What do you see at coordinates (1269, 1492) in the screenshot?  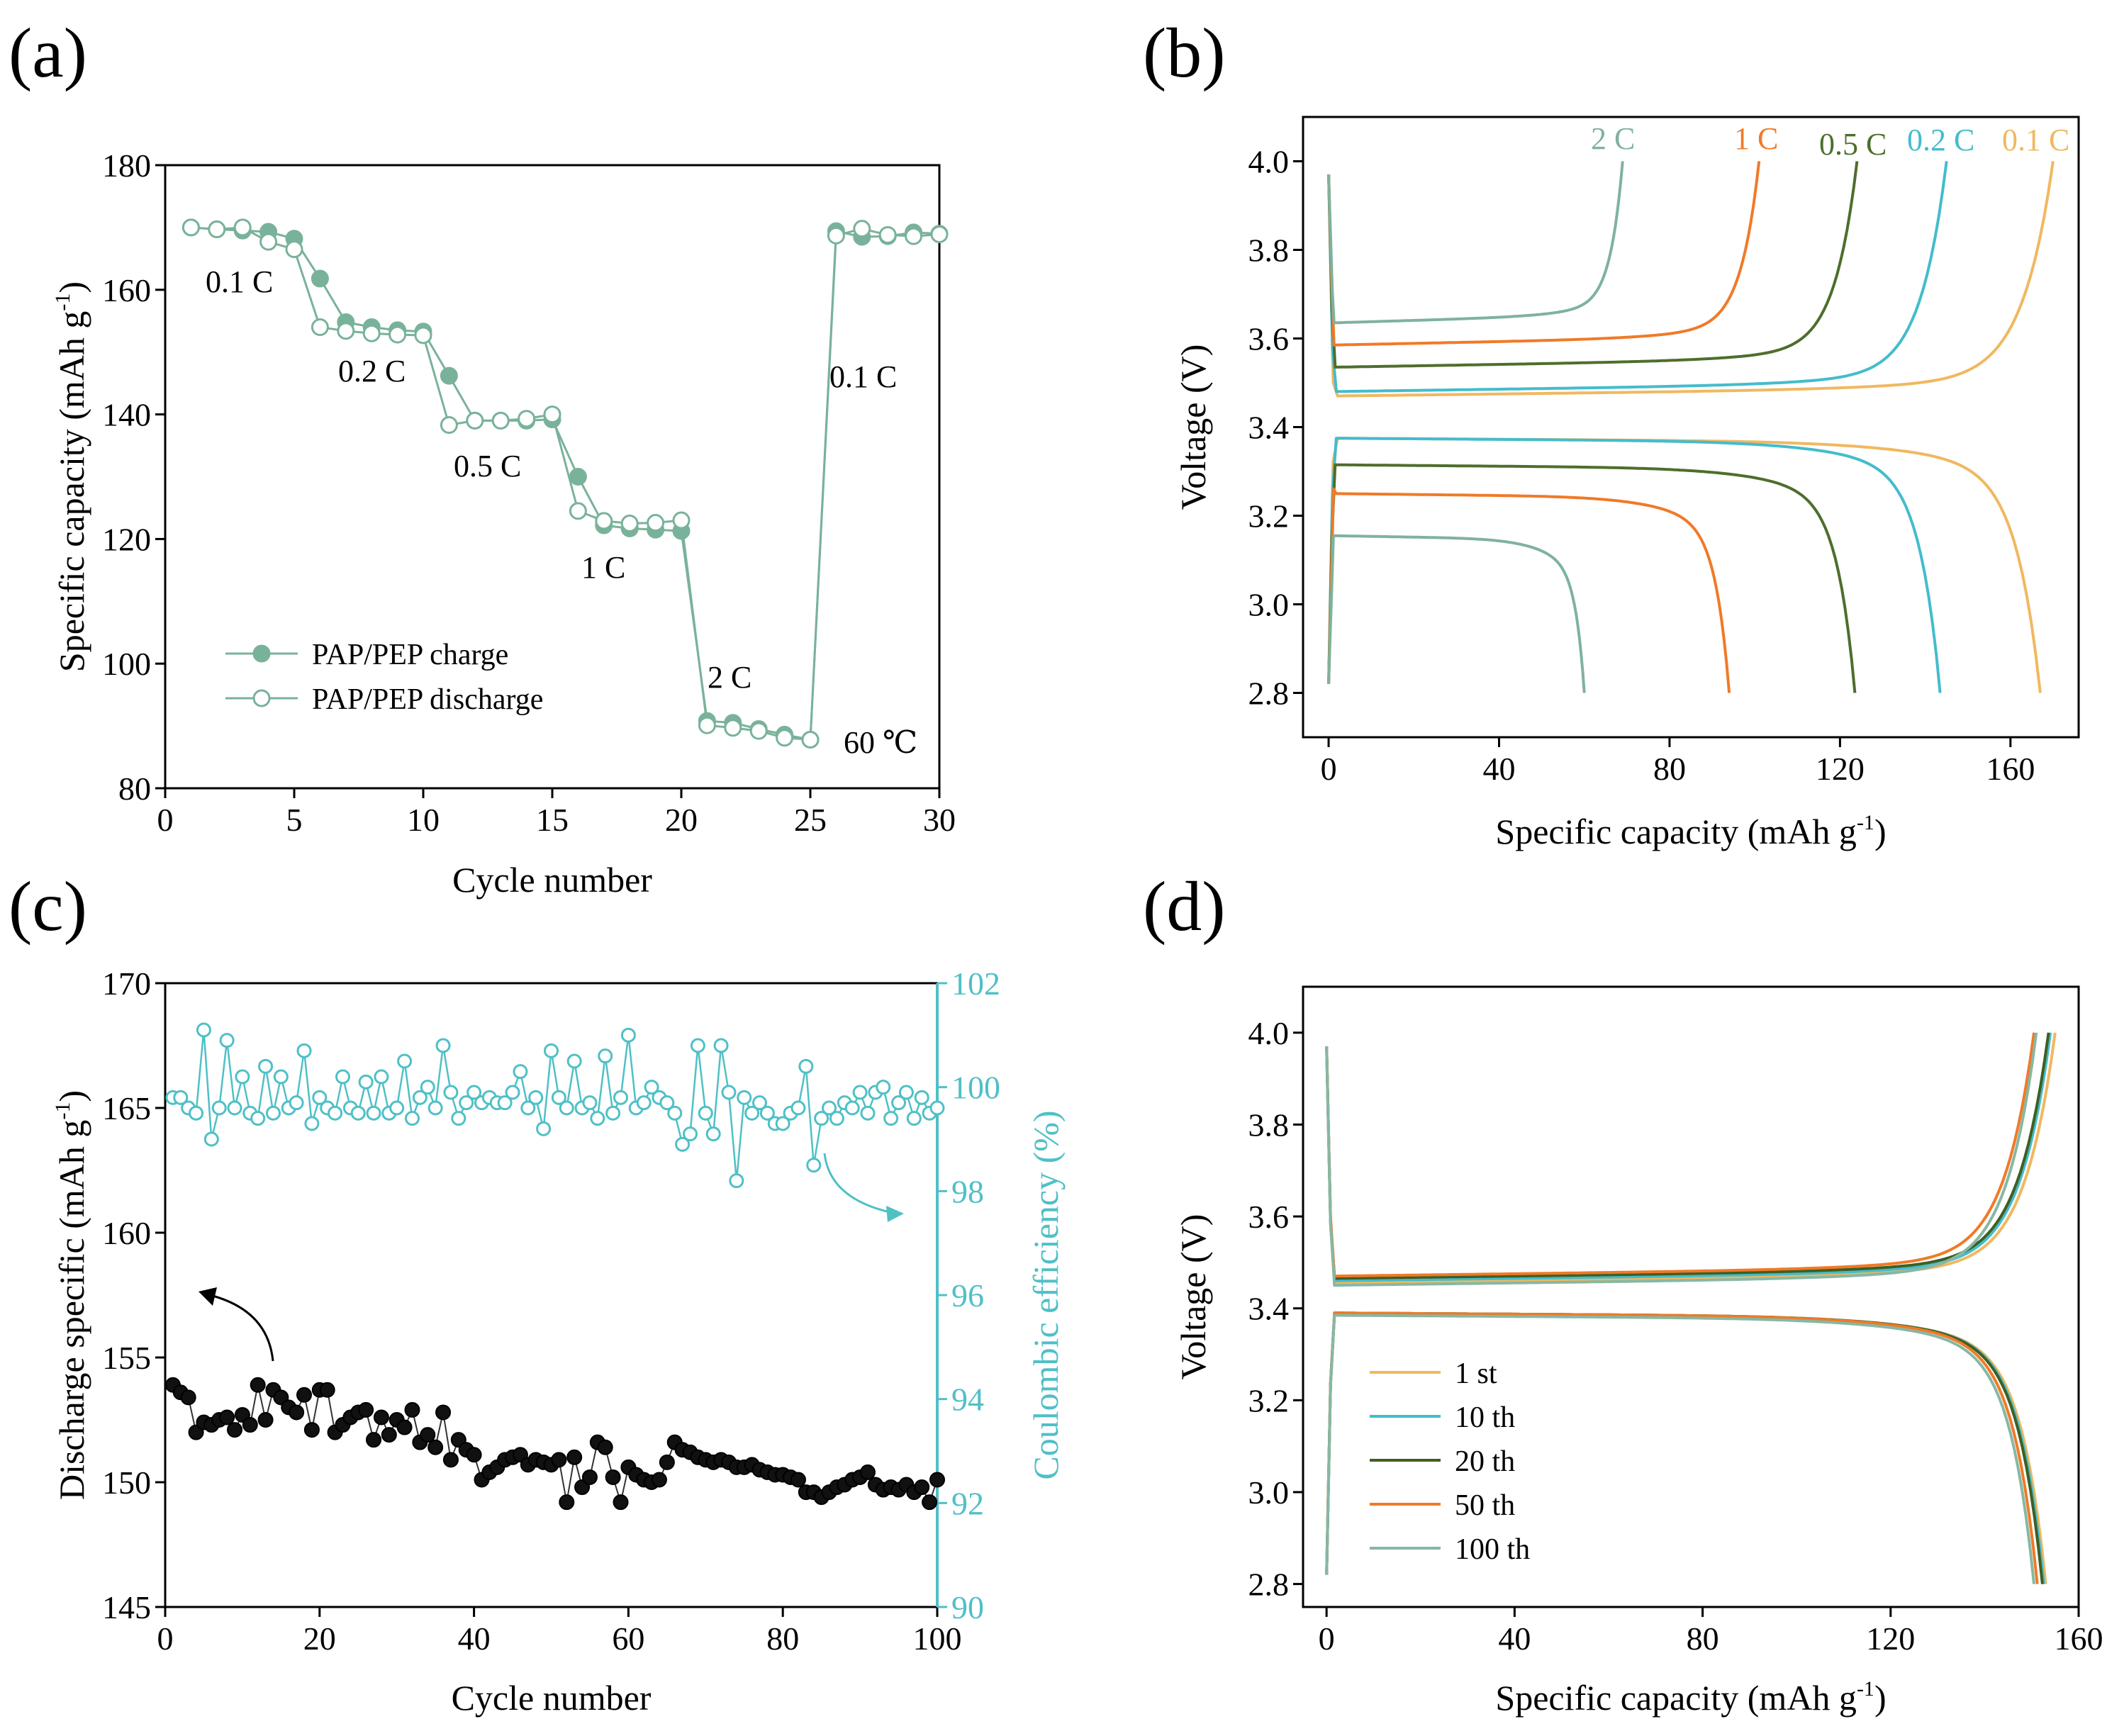 I see `panel-d-yaxis-ticklabel-1: 3.0` at bounding box center [1269, 1492].